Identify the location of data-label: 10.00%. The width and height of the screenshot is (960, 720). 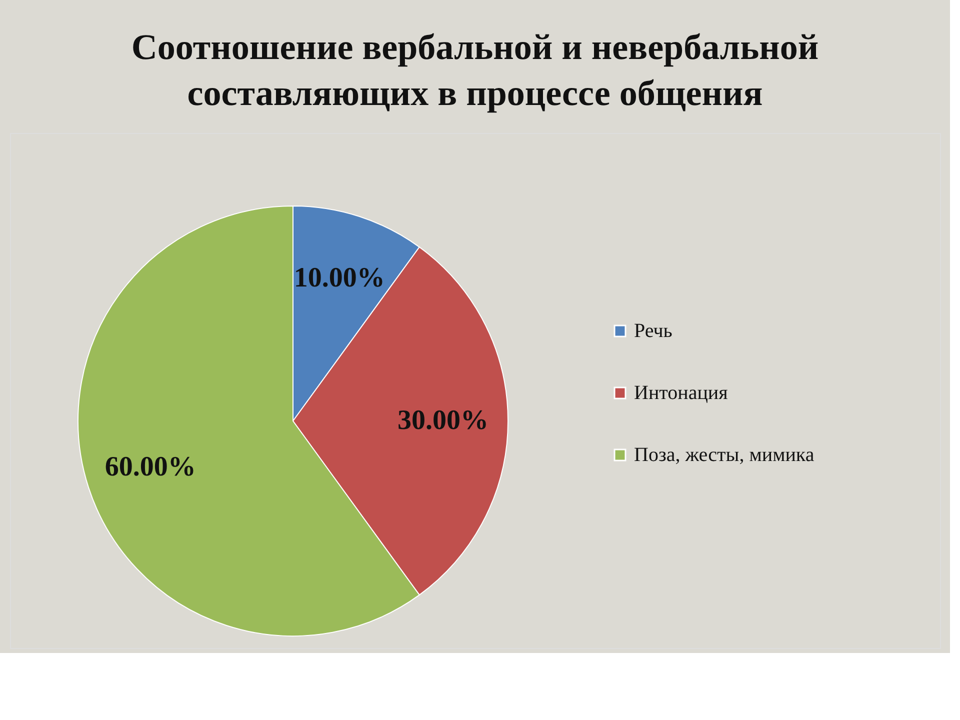
(339, 278).